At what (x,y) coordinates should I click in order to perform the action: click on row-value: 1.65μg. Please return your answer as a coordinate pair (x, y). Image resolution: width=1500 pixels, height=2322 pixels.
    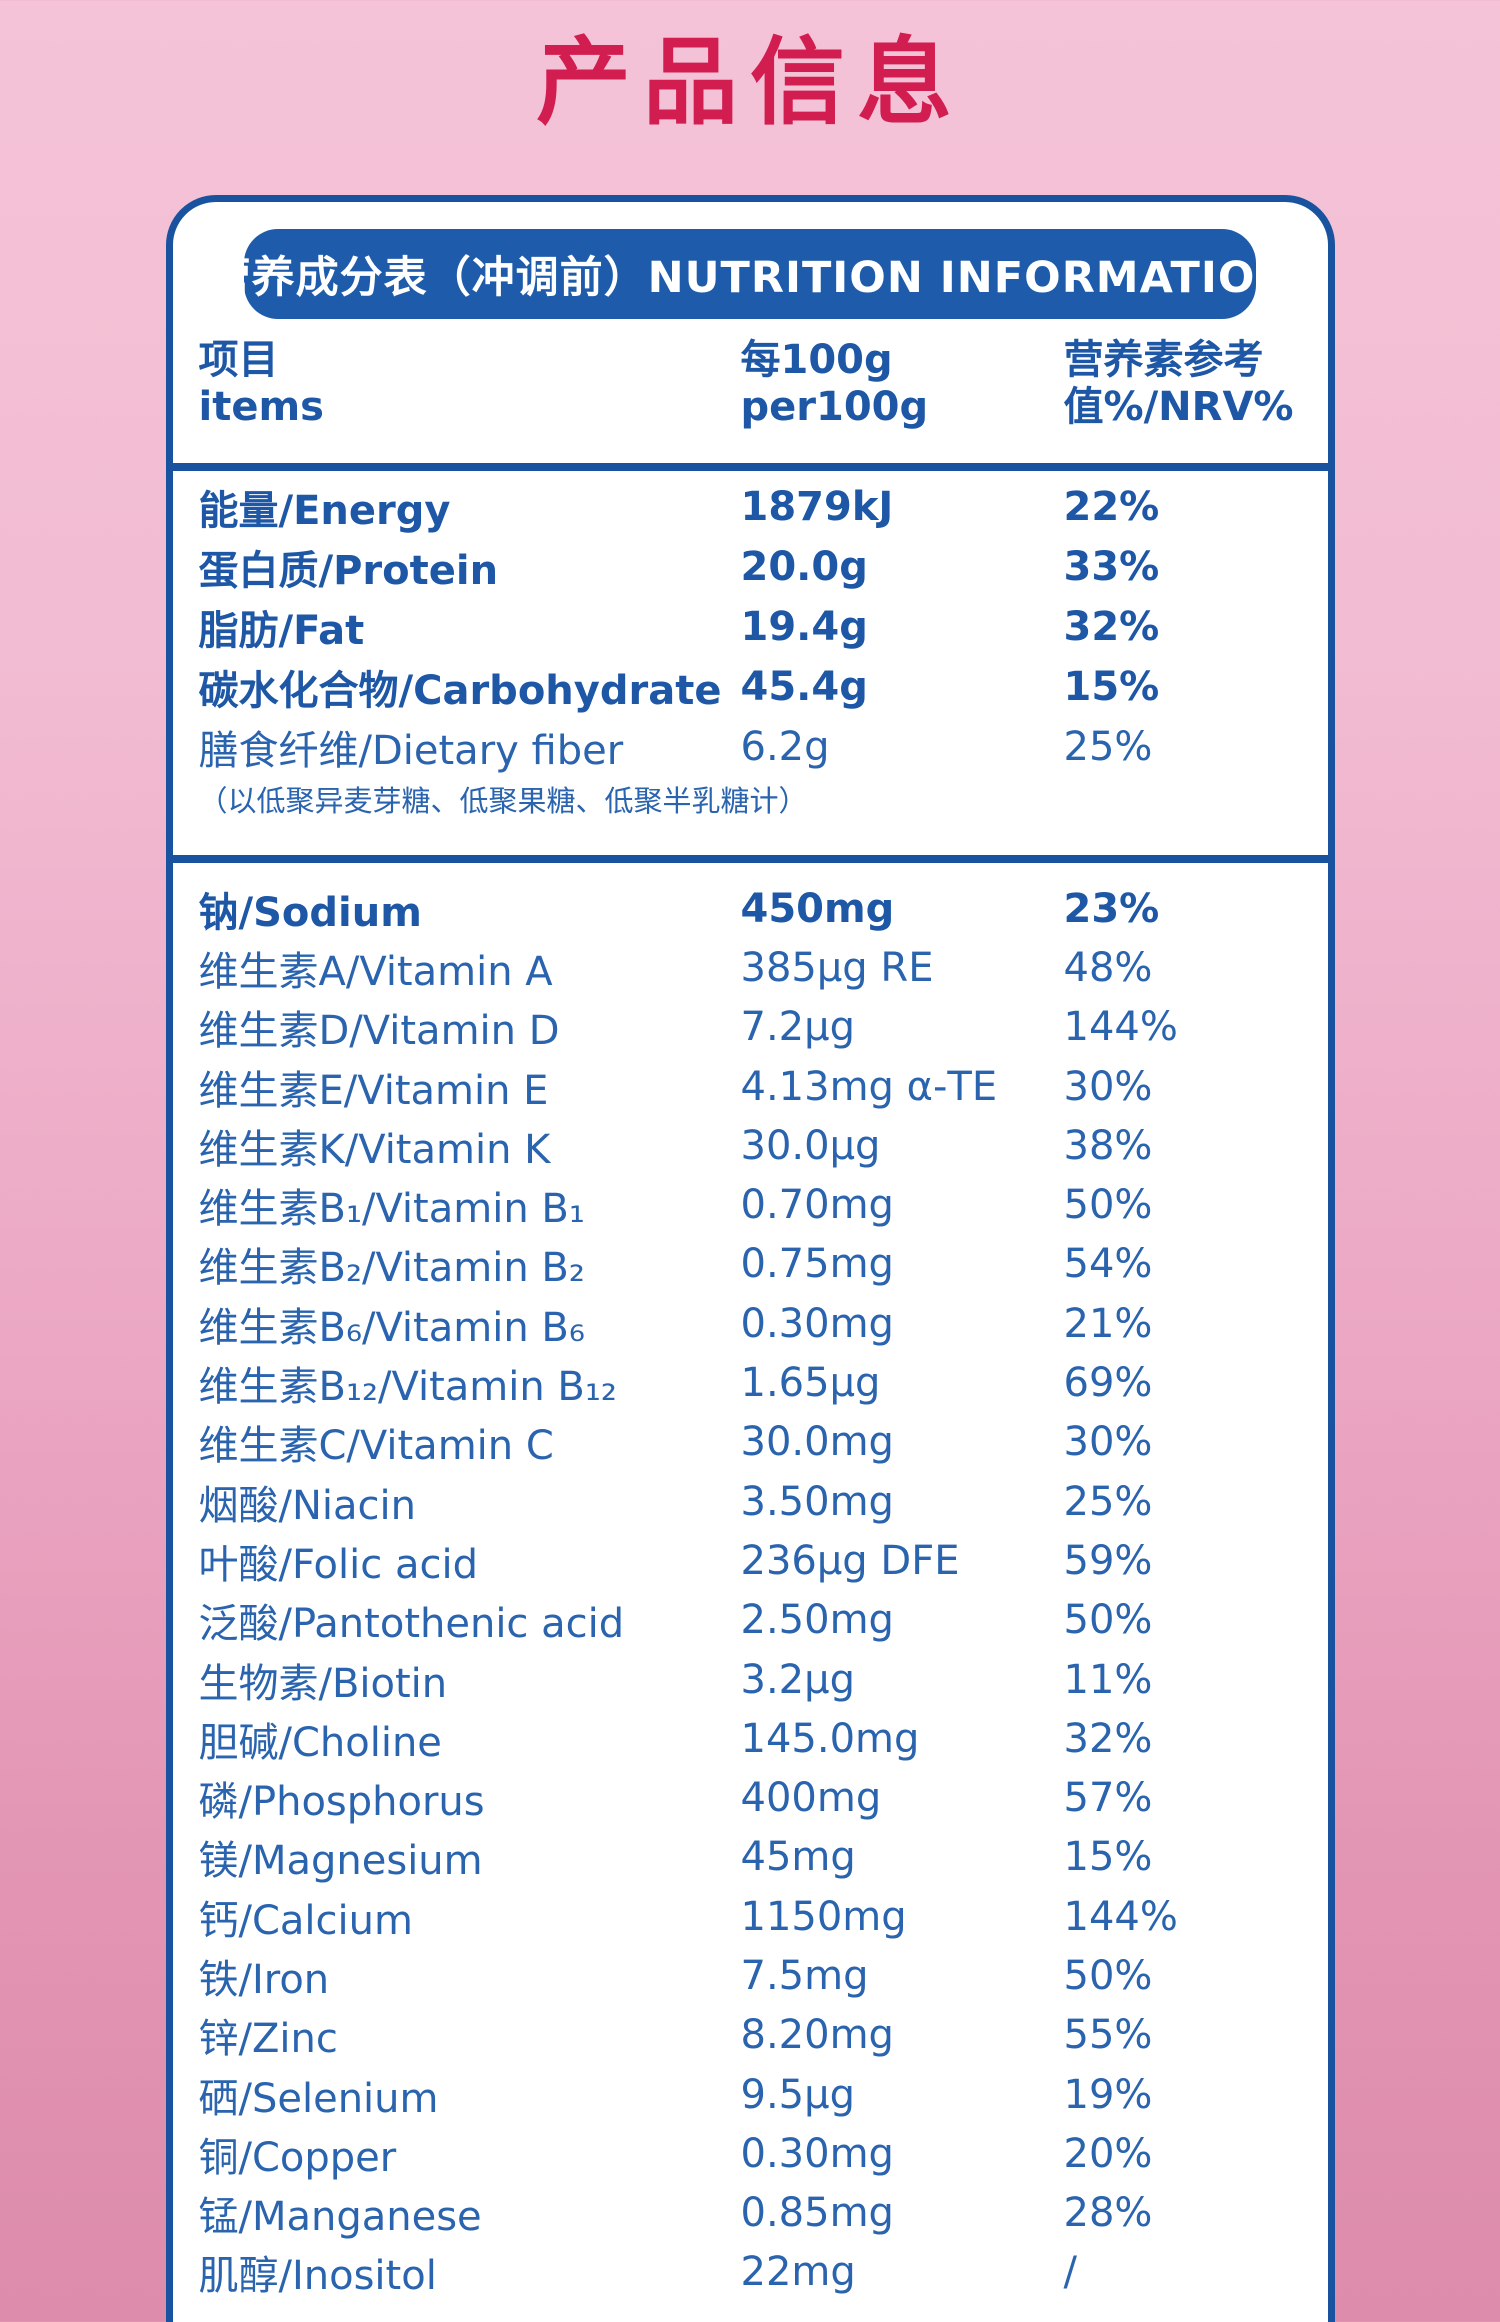
    Looking at the image, I should click on (810, 1383).